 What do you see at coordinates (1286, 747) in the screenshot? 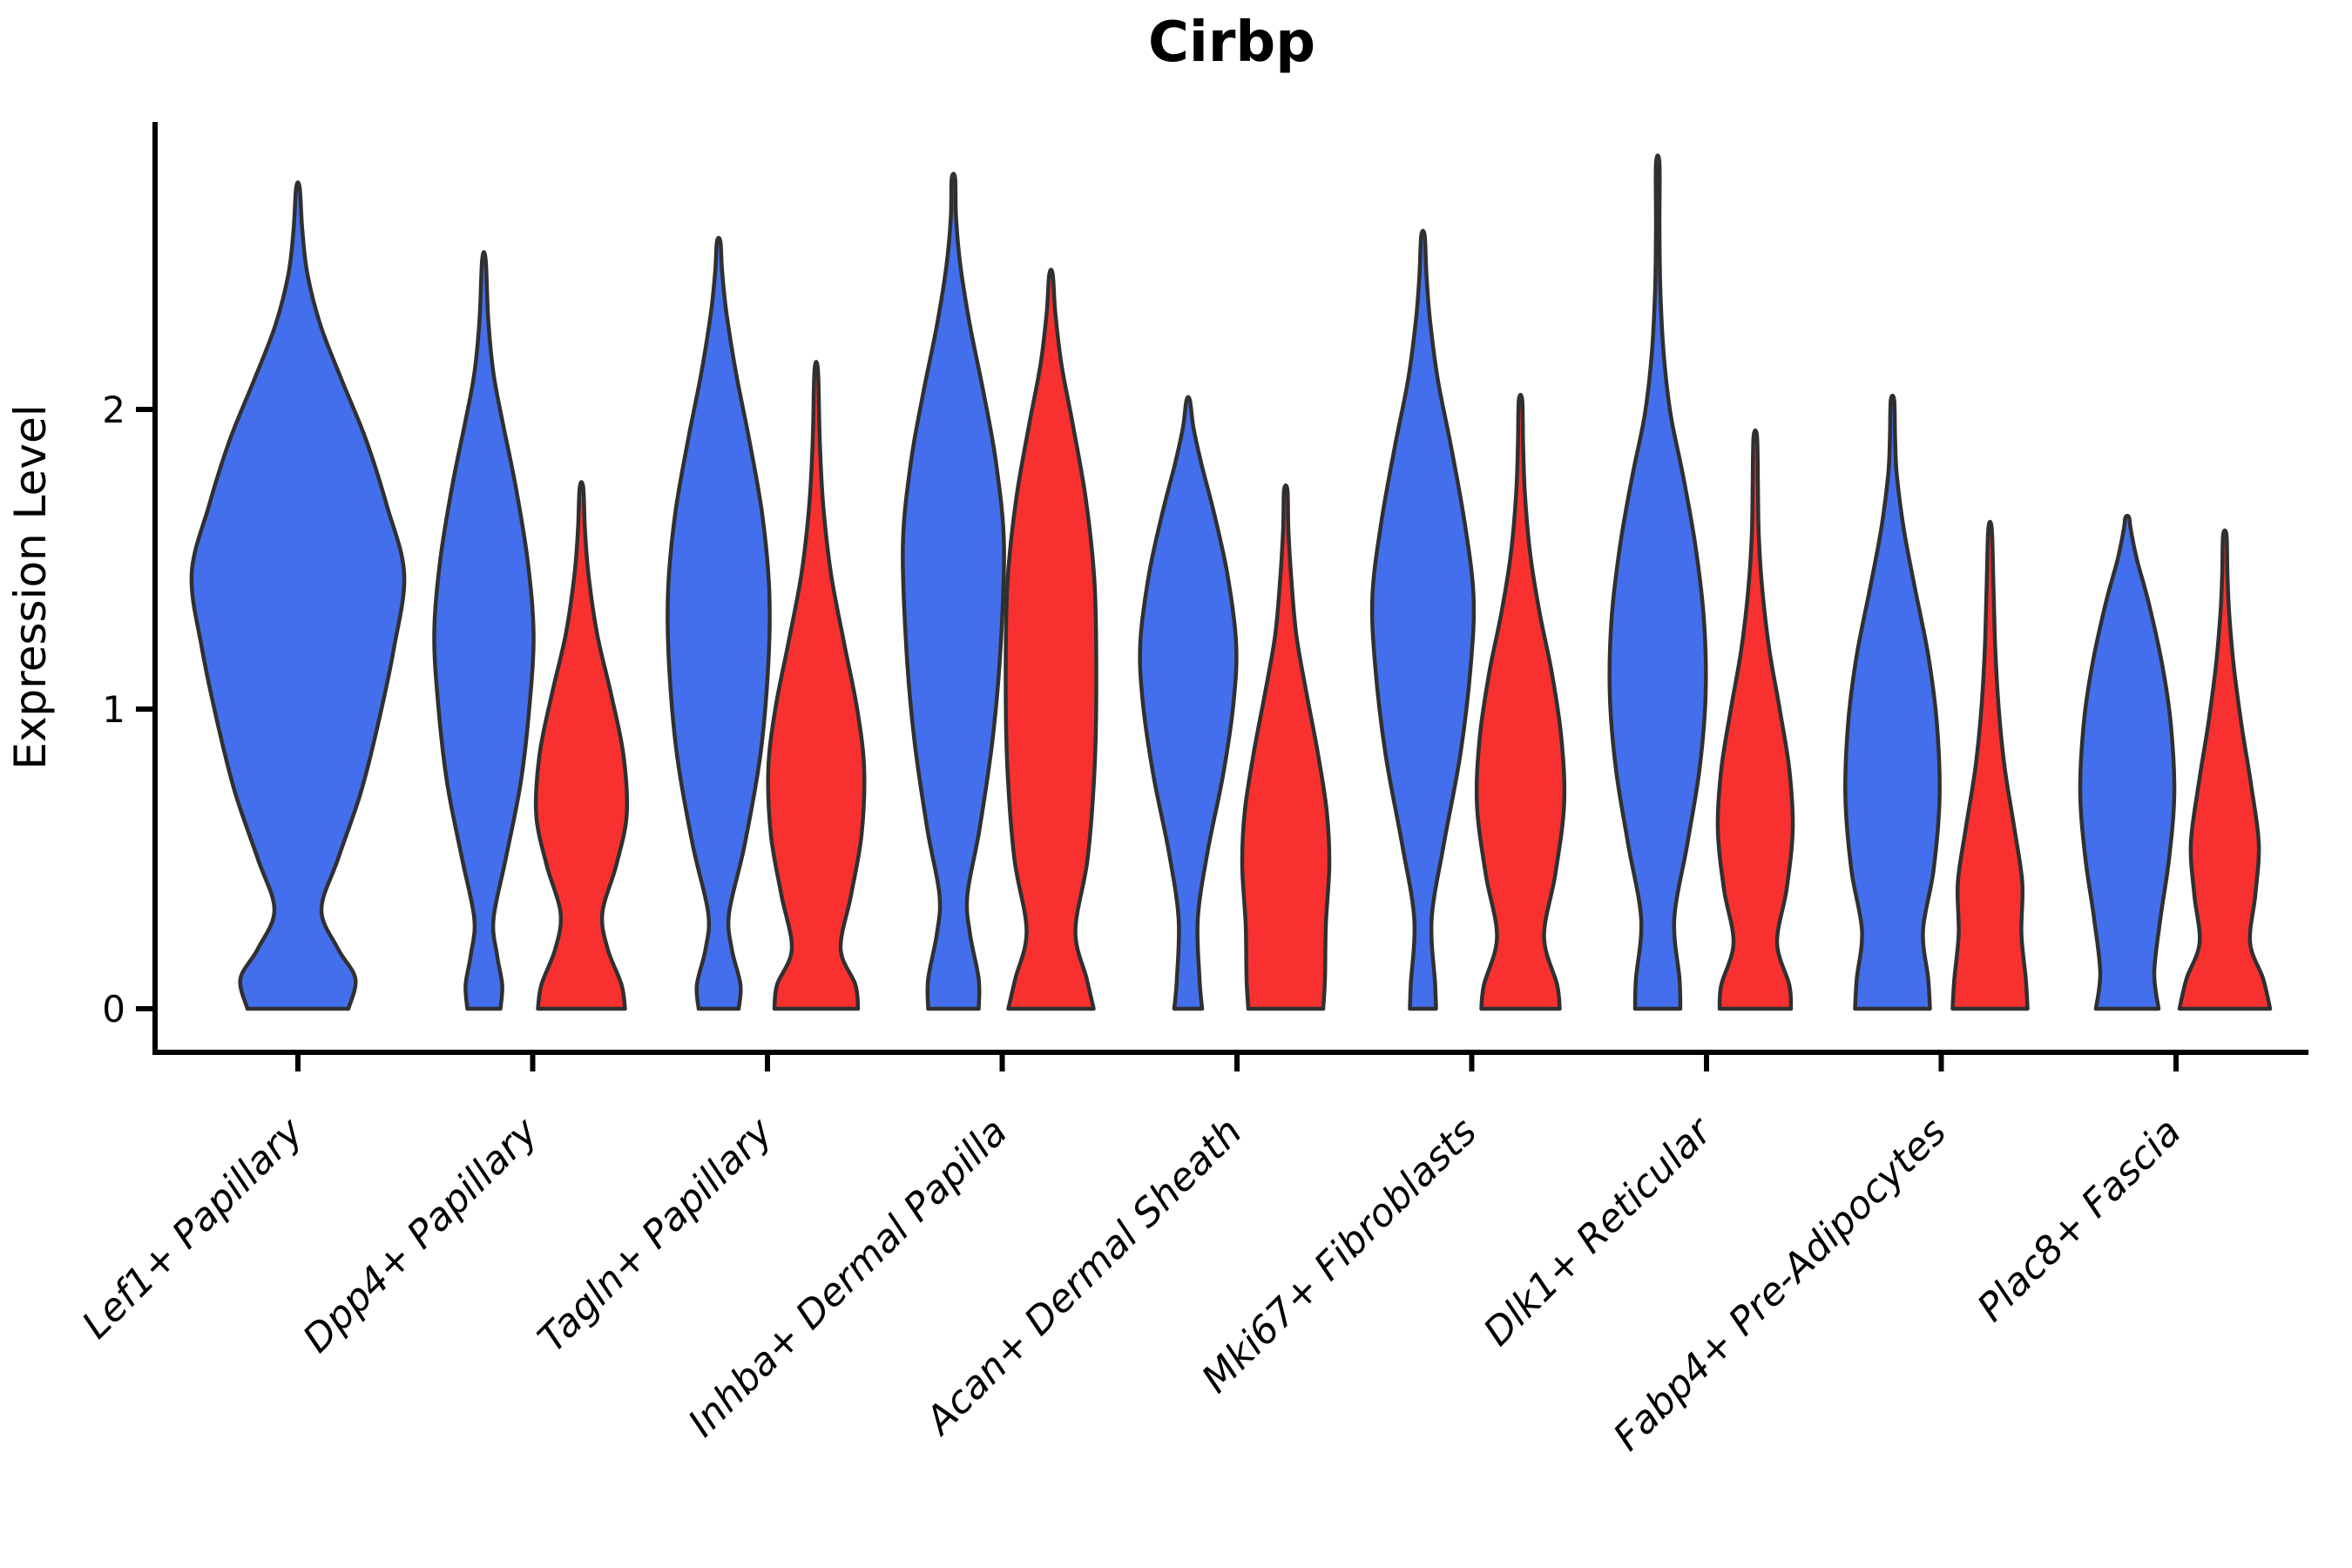
I see `violin-acan-dermal-sheath-red` at bounding box center [1286, 747].